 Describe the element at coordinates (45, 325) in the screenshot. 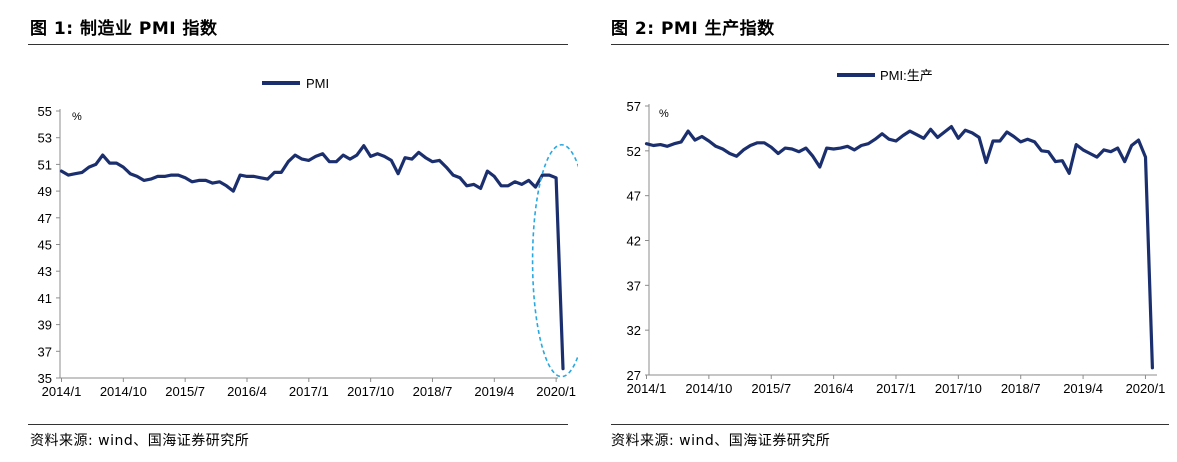

I see `y-tick-label: 39` at that location.